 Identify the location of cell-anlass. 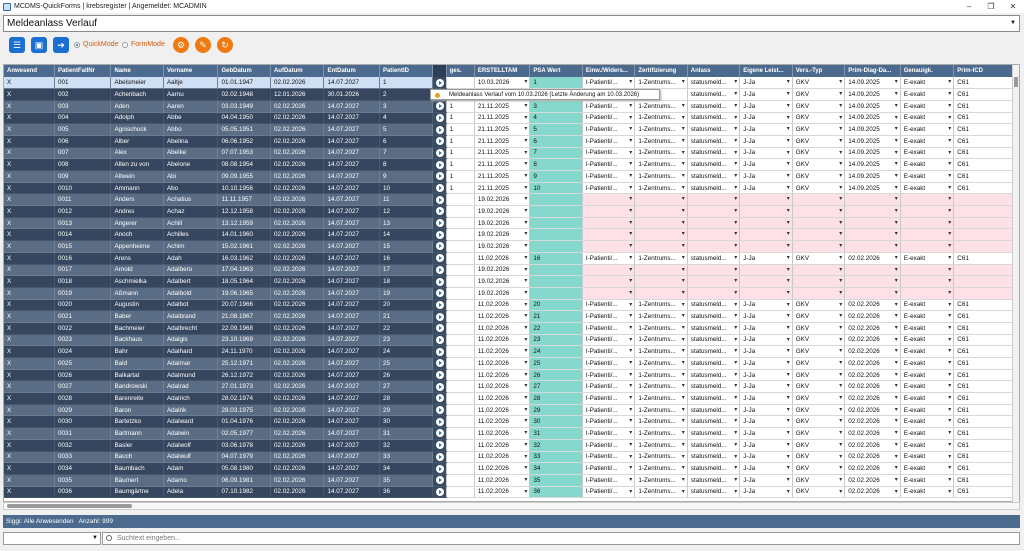
(714, 293).